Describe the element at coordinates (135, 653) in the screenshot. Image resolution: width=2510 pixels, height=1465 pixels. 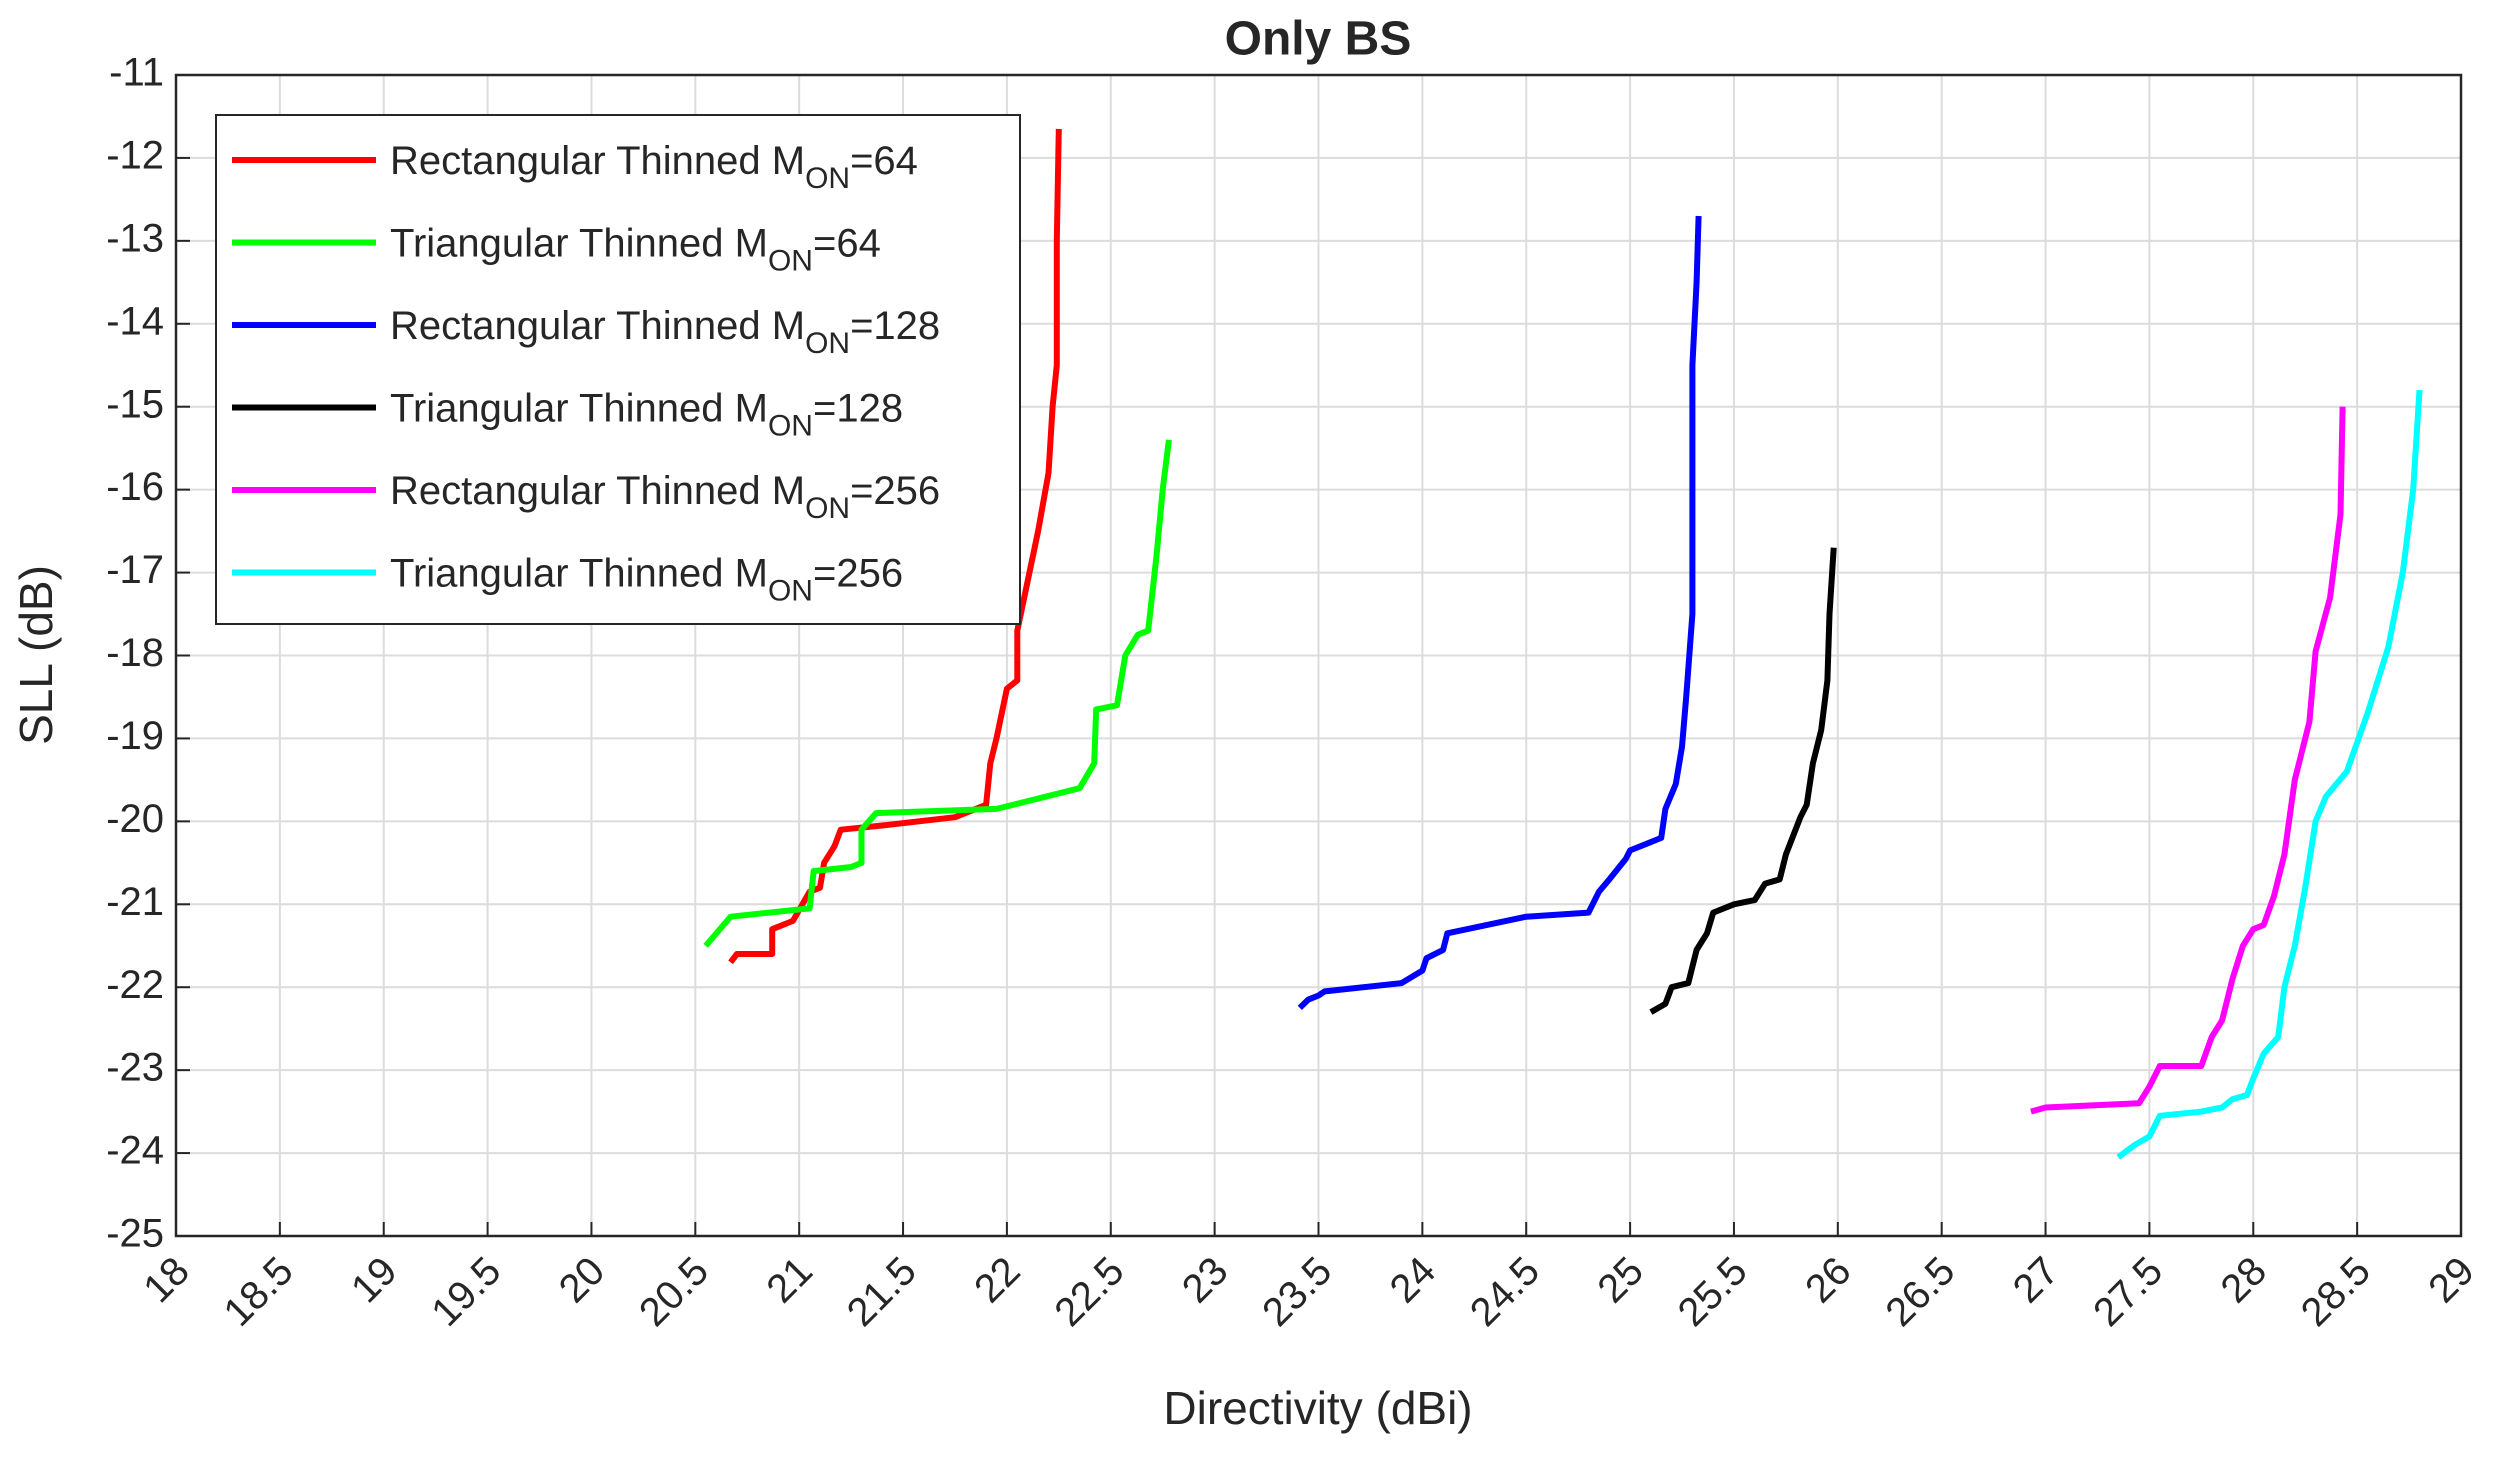
I see `y-tick-label: -18` at that location.